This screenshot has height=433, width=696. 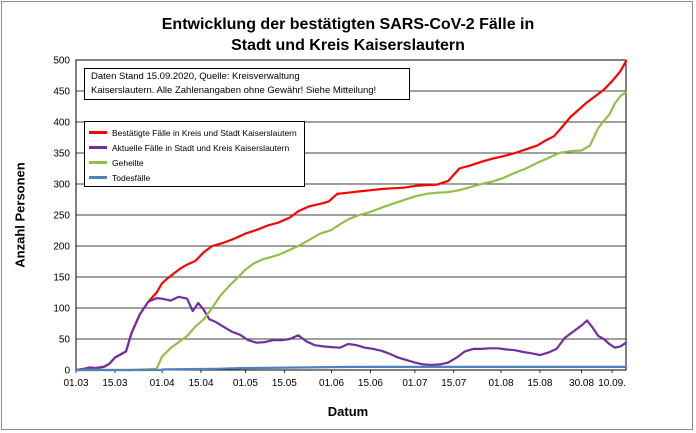 What do you see at coordinates (348, 45) in the screenshot?
I see `chart-title-line-2: Stadt und Kreis Kaiserslautern` at bounding box center [348, 45].